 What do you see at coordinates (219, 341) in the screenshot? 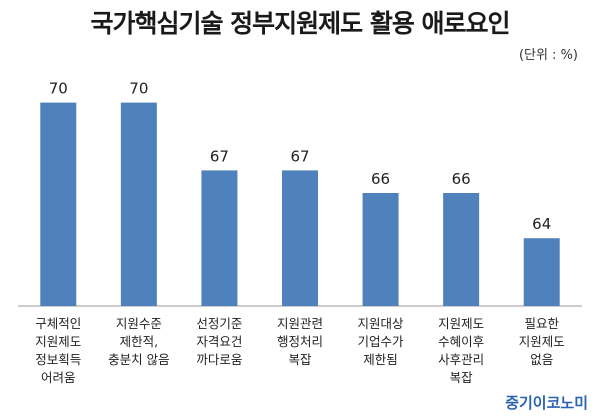
I see `category-label-3: 선정기준 자격요건 까다로움` at bounding box center [219, 341].